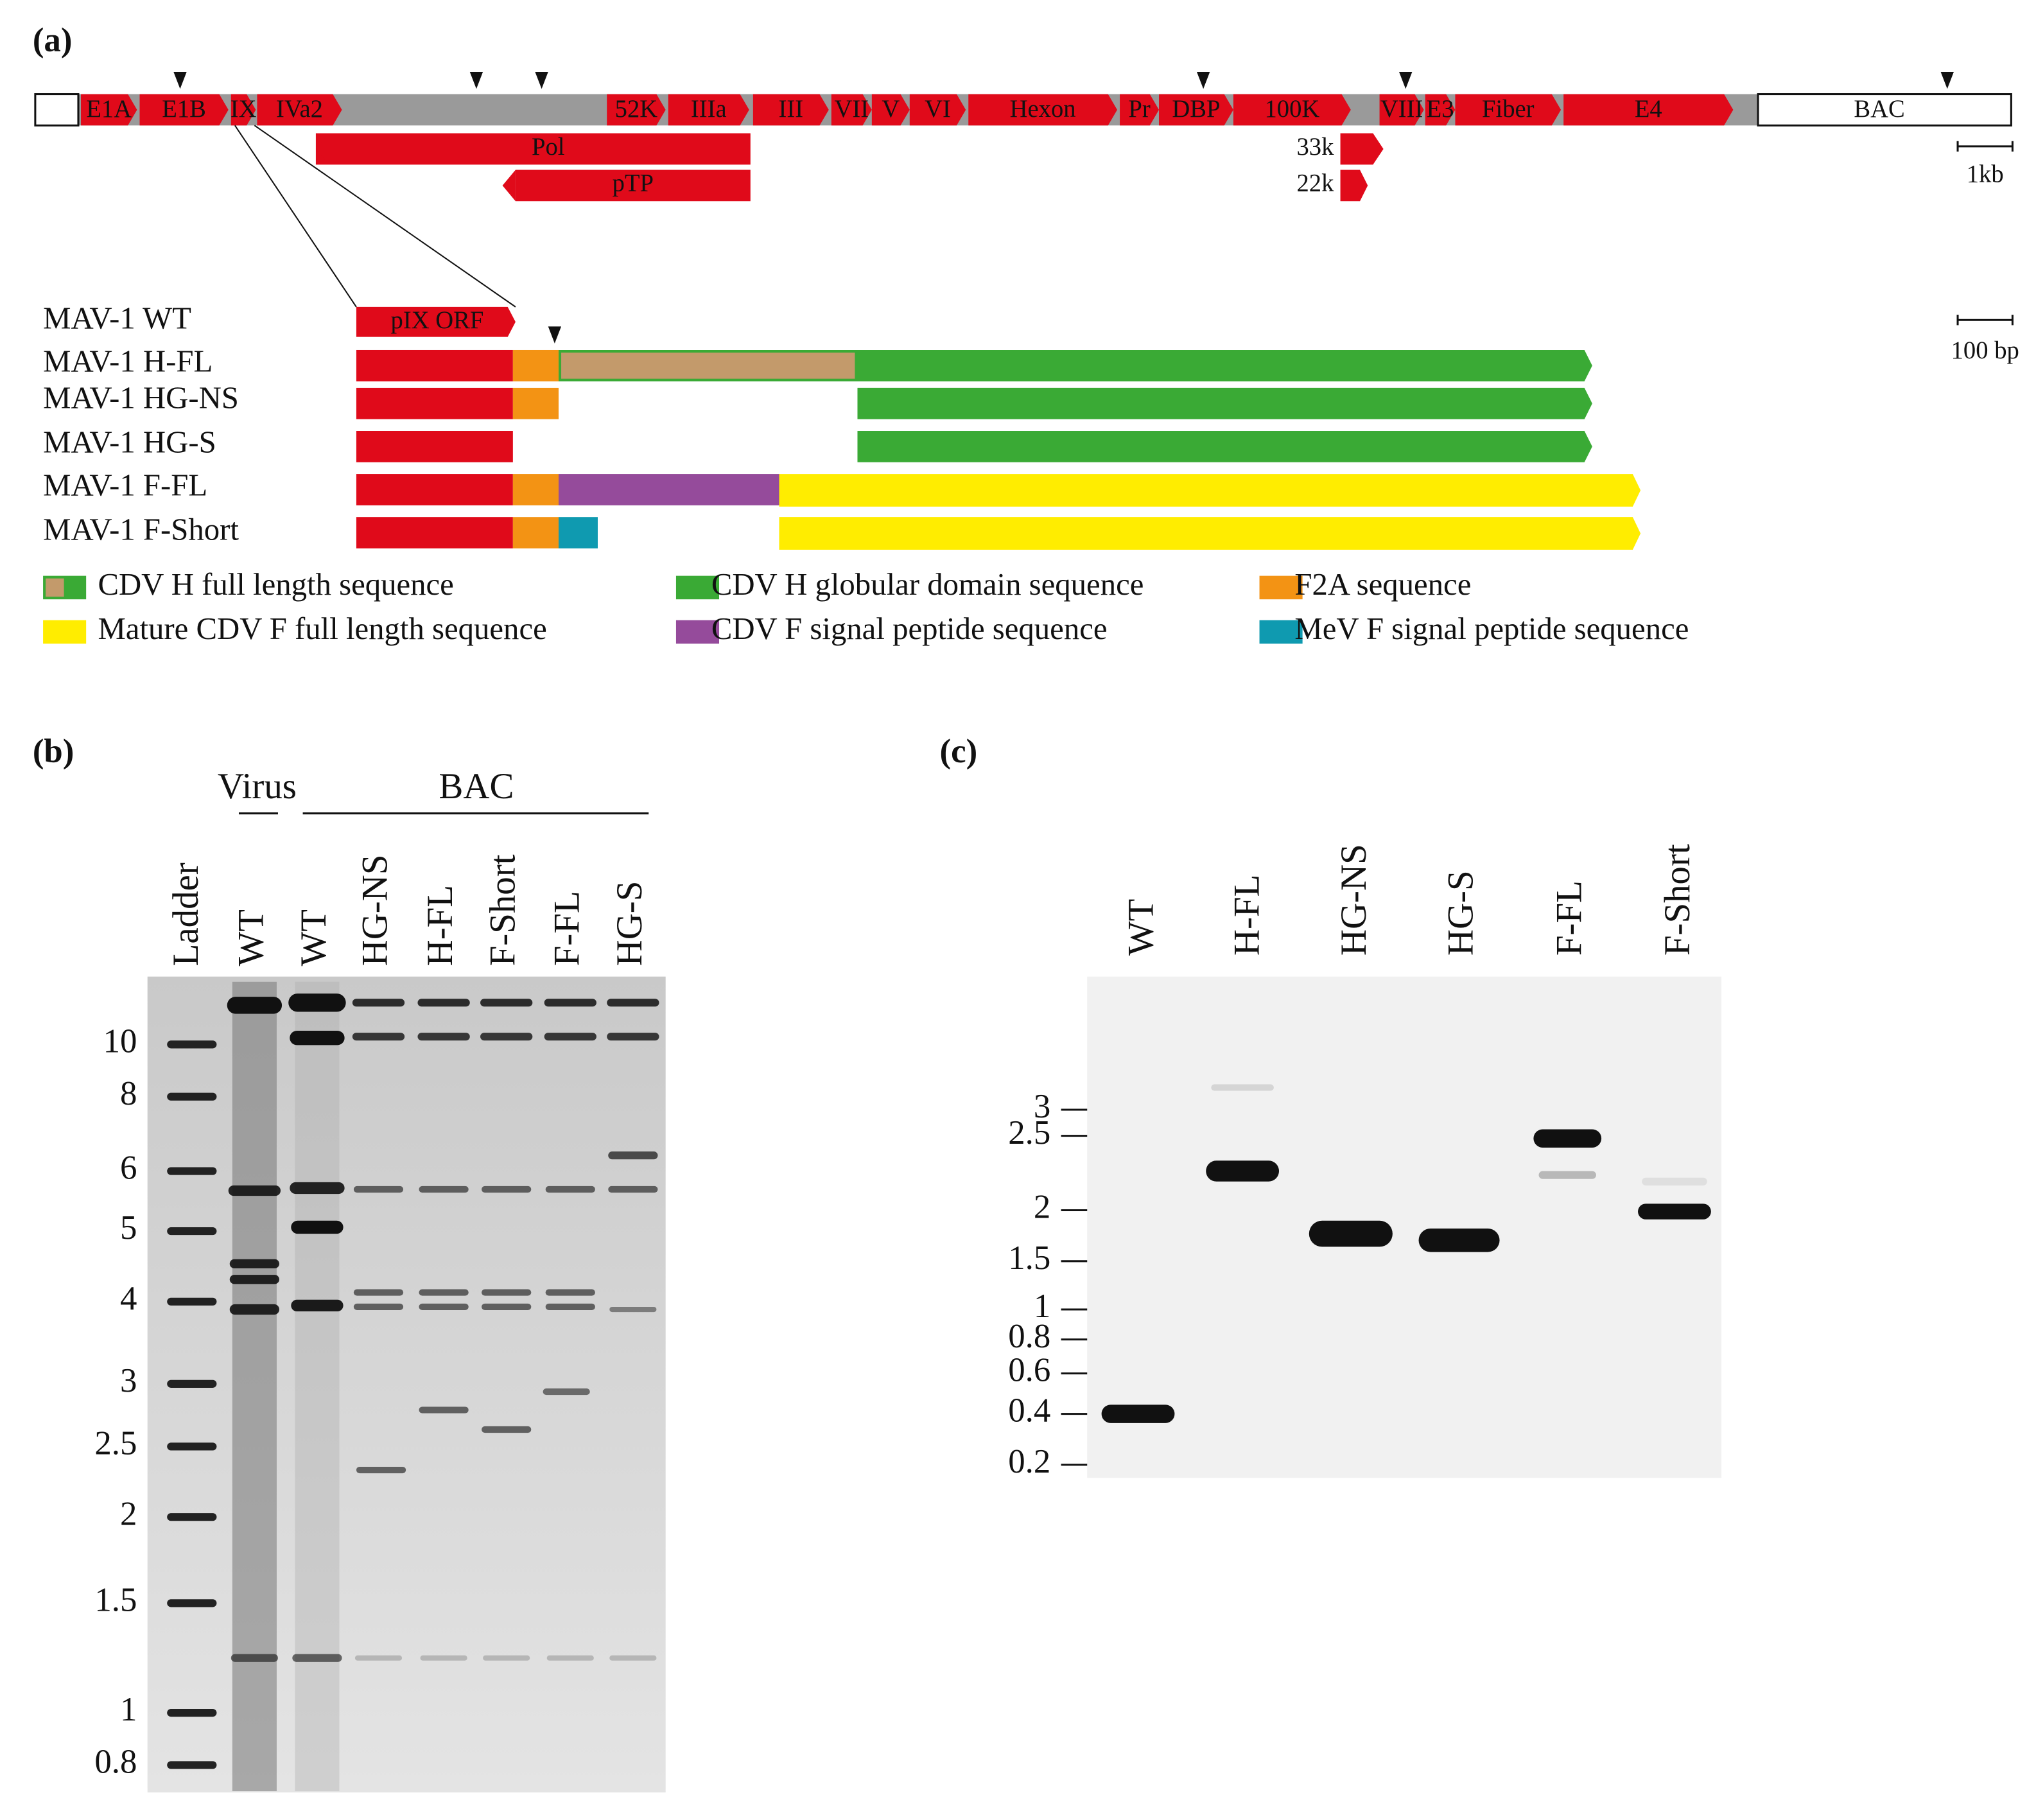 This screenshot has height=1820, width=2036. Describe the element at coordinates (129, 443) in the screenshot. I see `construct-label: MAV-1 HG-S` at that location.